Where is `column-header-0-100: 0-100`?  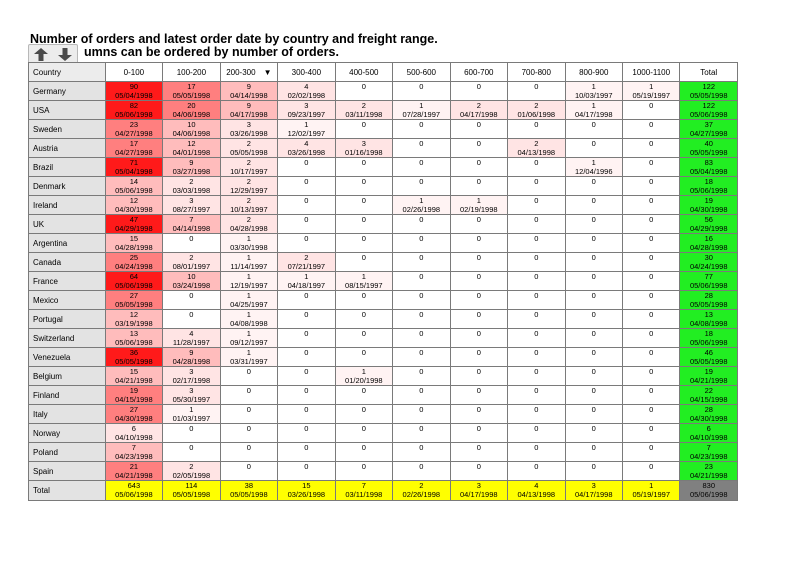 column-header-0-100: 0-100 is located at coordinates (134, 72).